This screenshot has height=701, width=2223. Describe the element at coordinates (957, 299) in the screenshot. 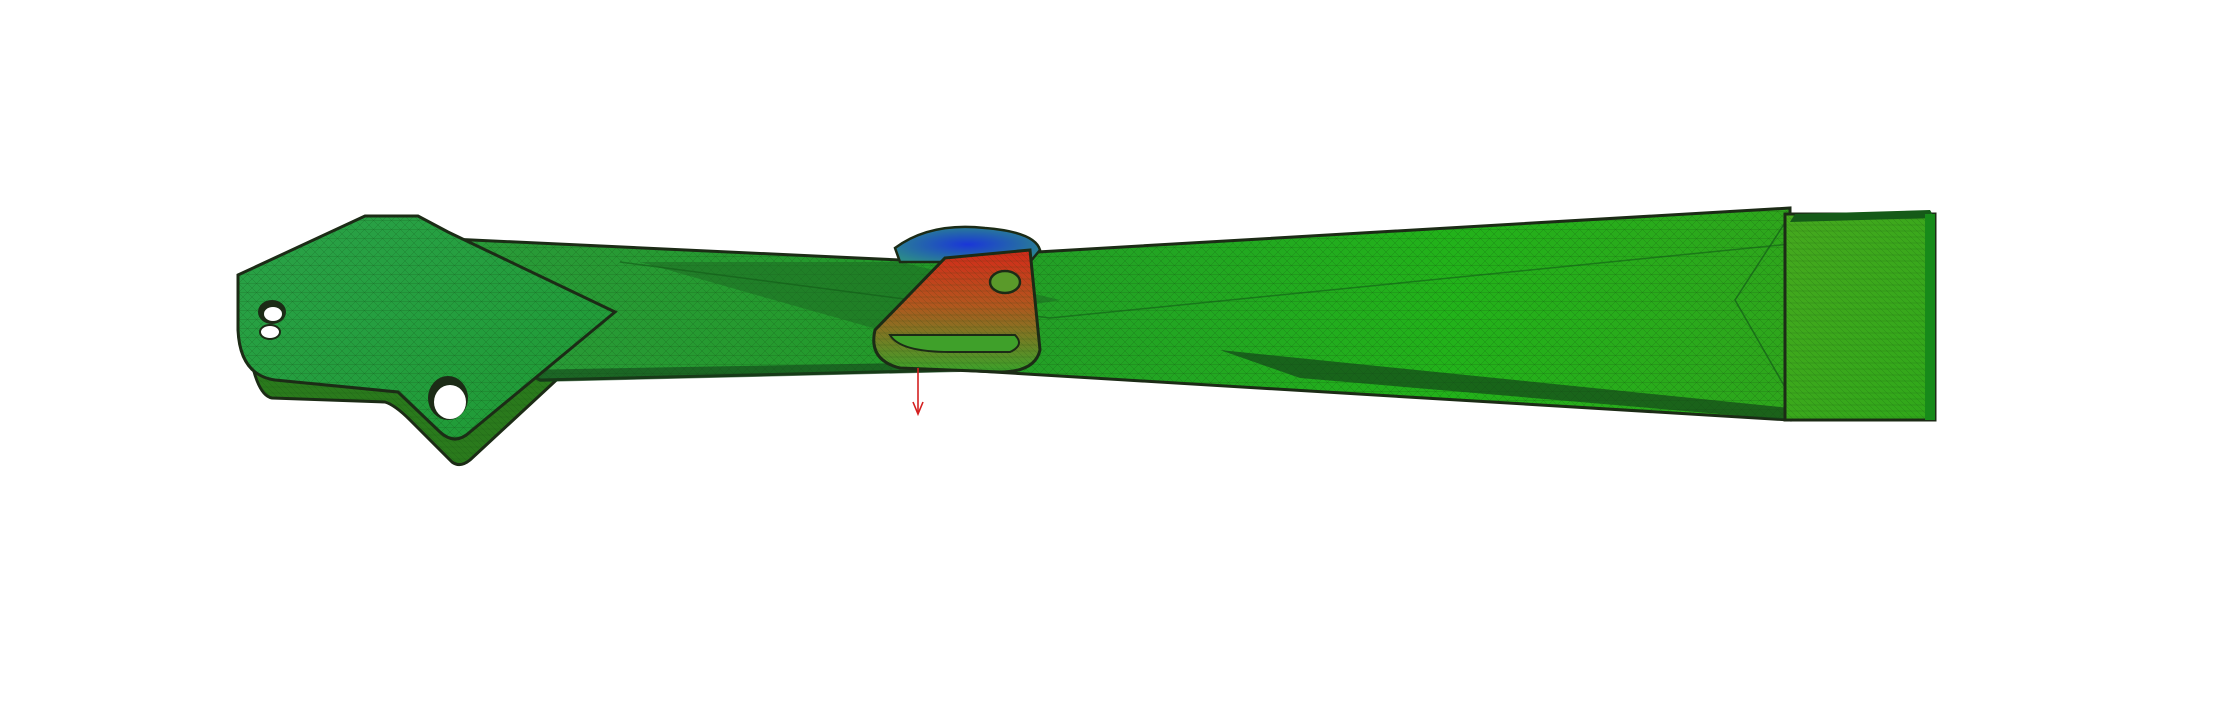

I see `center-bracket` at that location.